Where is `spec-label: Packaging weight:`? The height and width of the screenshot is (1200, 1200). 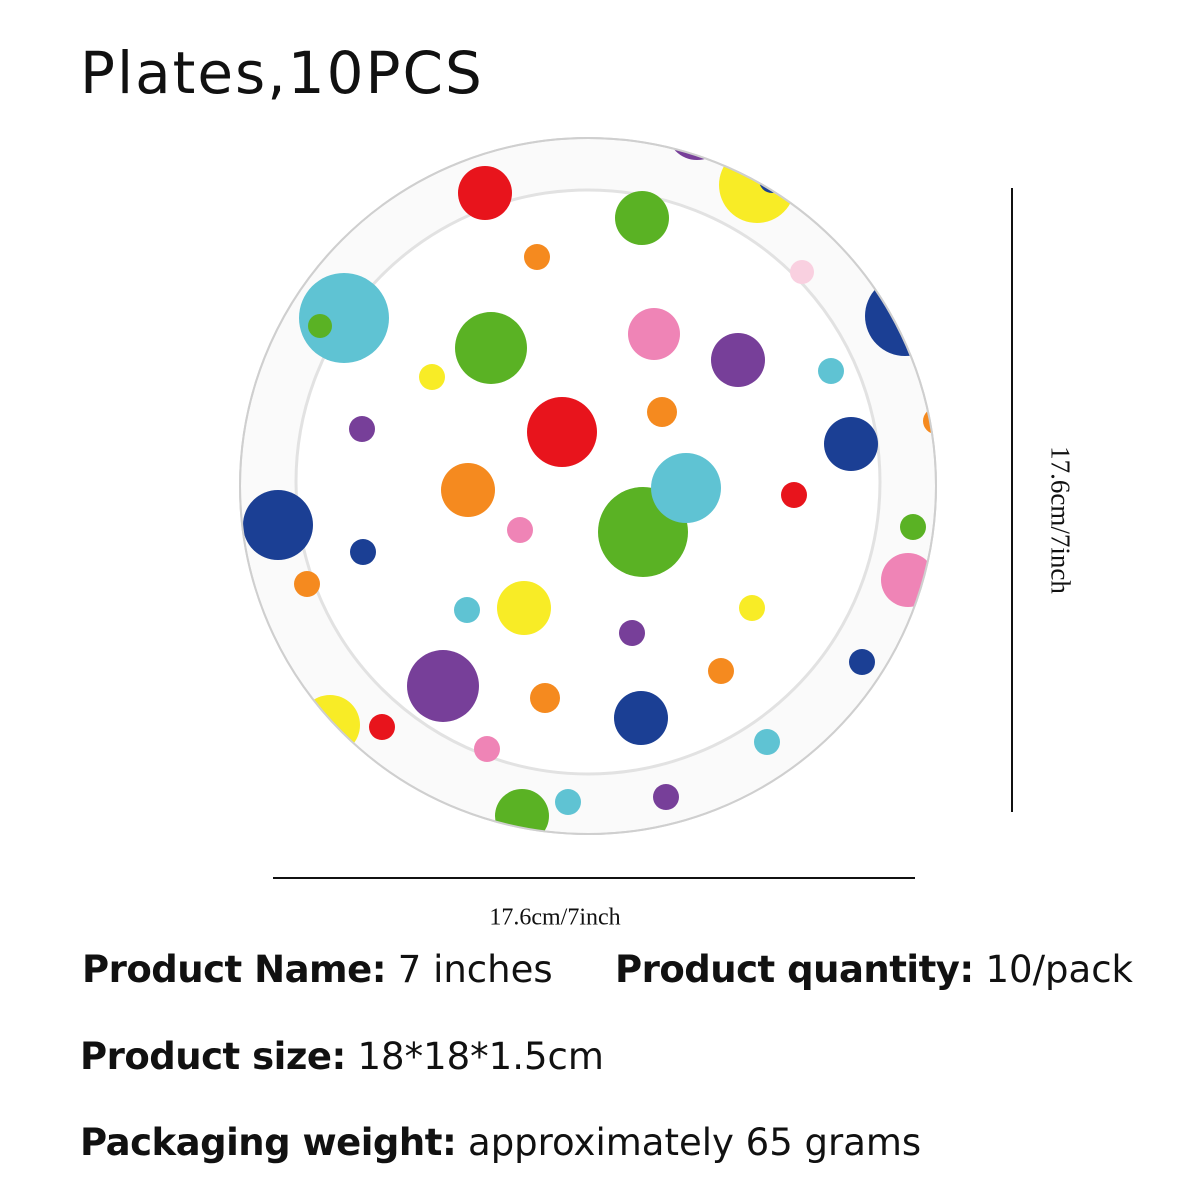
spec-label: Packaging weight: is located at coordinates (268, 1142).